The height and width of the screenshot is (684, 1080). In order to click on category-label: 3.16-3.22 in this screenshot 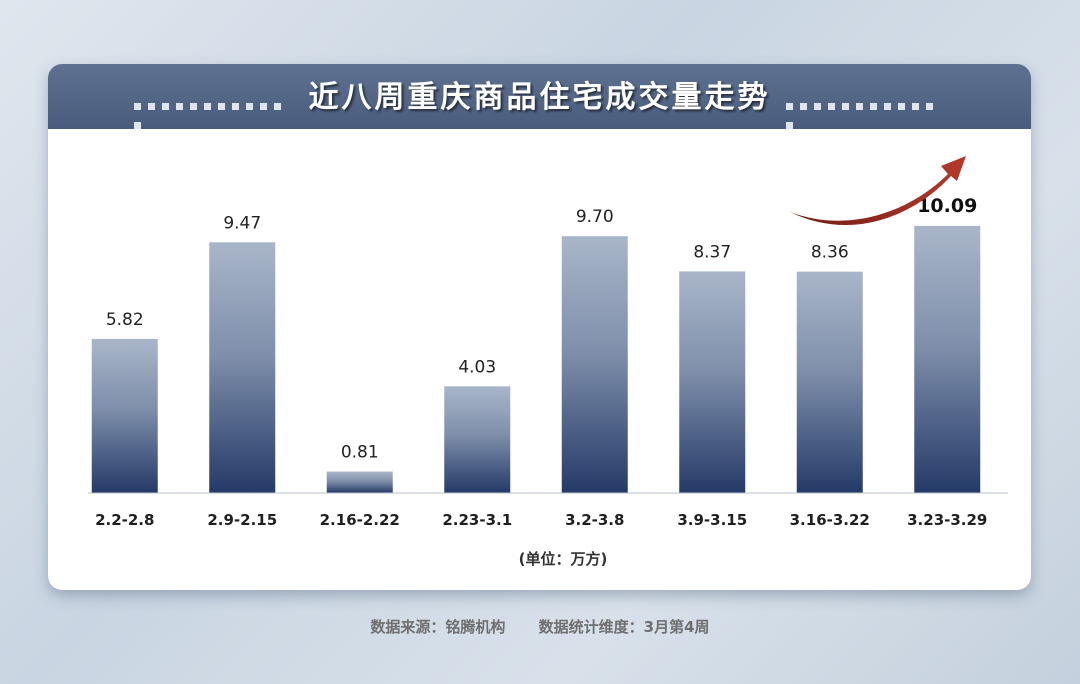, I will do `click(830, 520)`.